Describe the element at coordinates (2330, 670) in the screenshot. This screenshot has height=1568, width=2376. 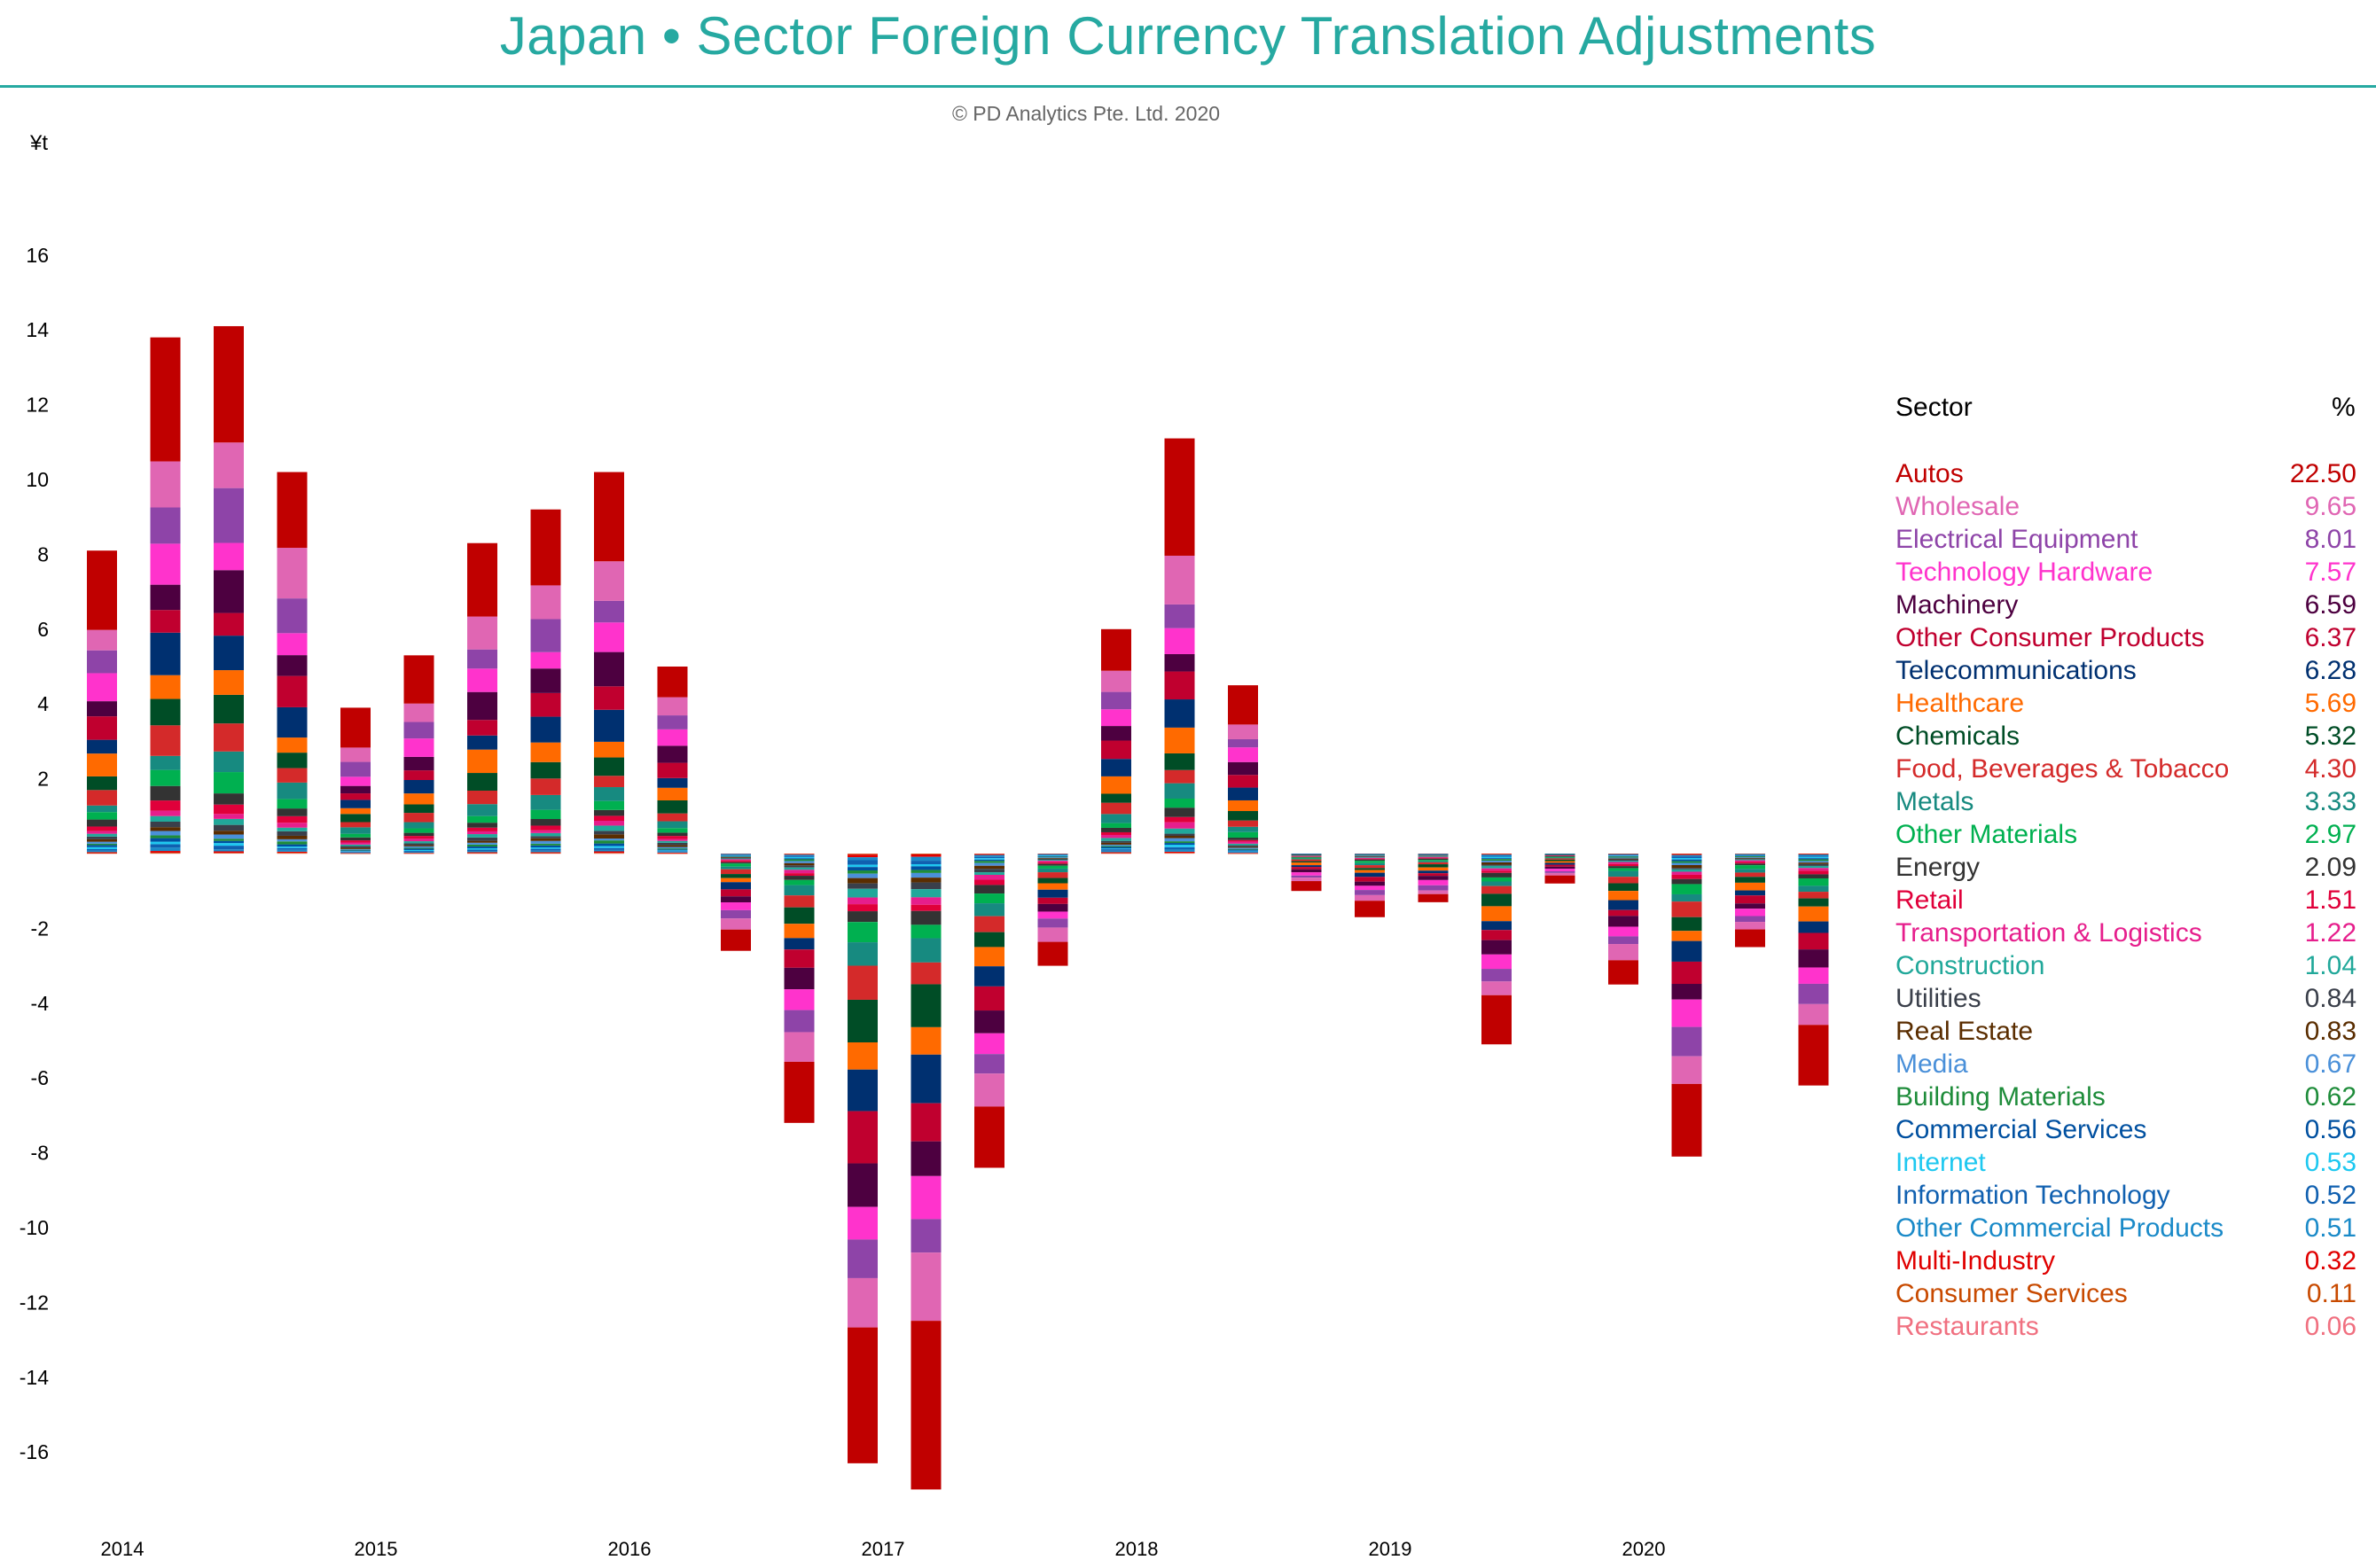
I see `legend-item-pct: 6.28` at that location.